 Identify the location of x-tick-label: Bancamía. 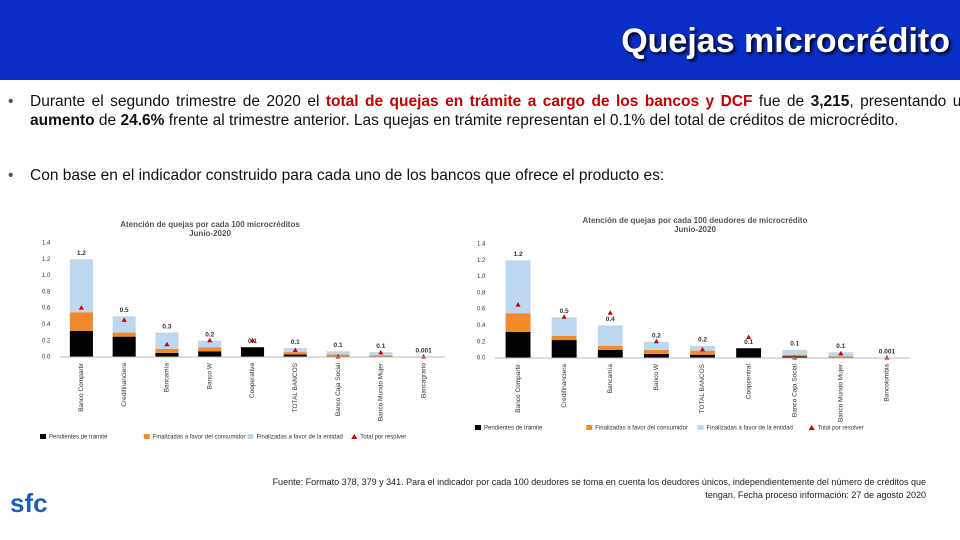
(167, 378).